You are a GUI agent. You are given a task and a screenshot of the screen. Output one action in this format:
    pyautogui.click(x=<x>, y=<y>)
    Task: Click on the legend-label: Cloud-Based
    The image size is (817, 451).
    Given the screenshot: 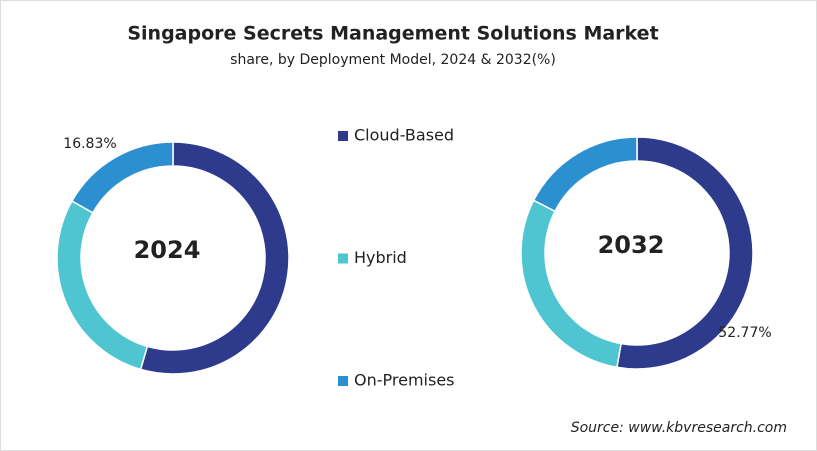 What is the action you would take?
    pyautogui.click(x=404, y=135)
    